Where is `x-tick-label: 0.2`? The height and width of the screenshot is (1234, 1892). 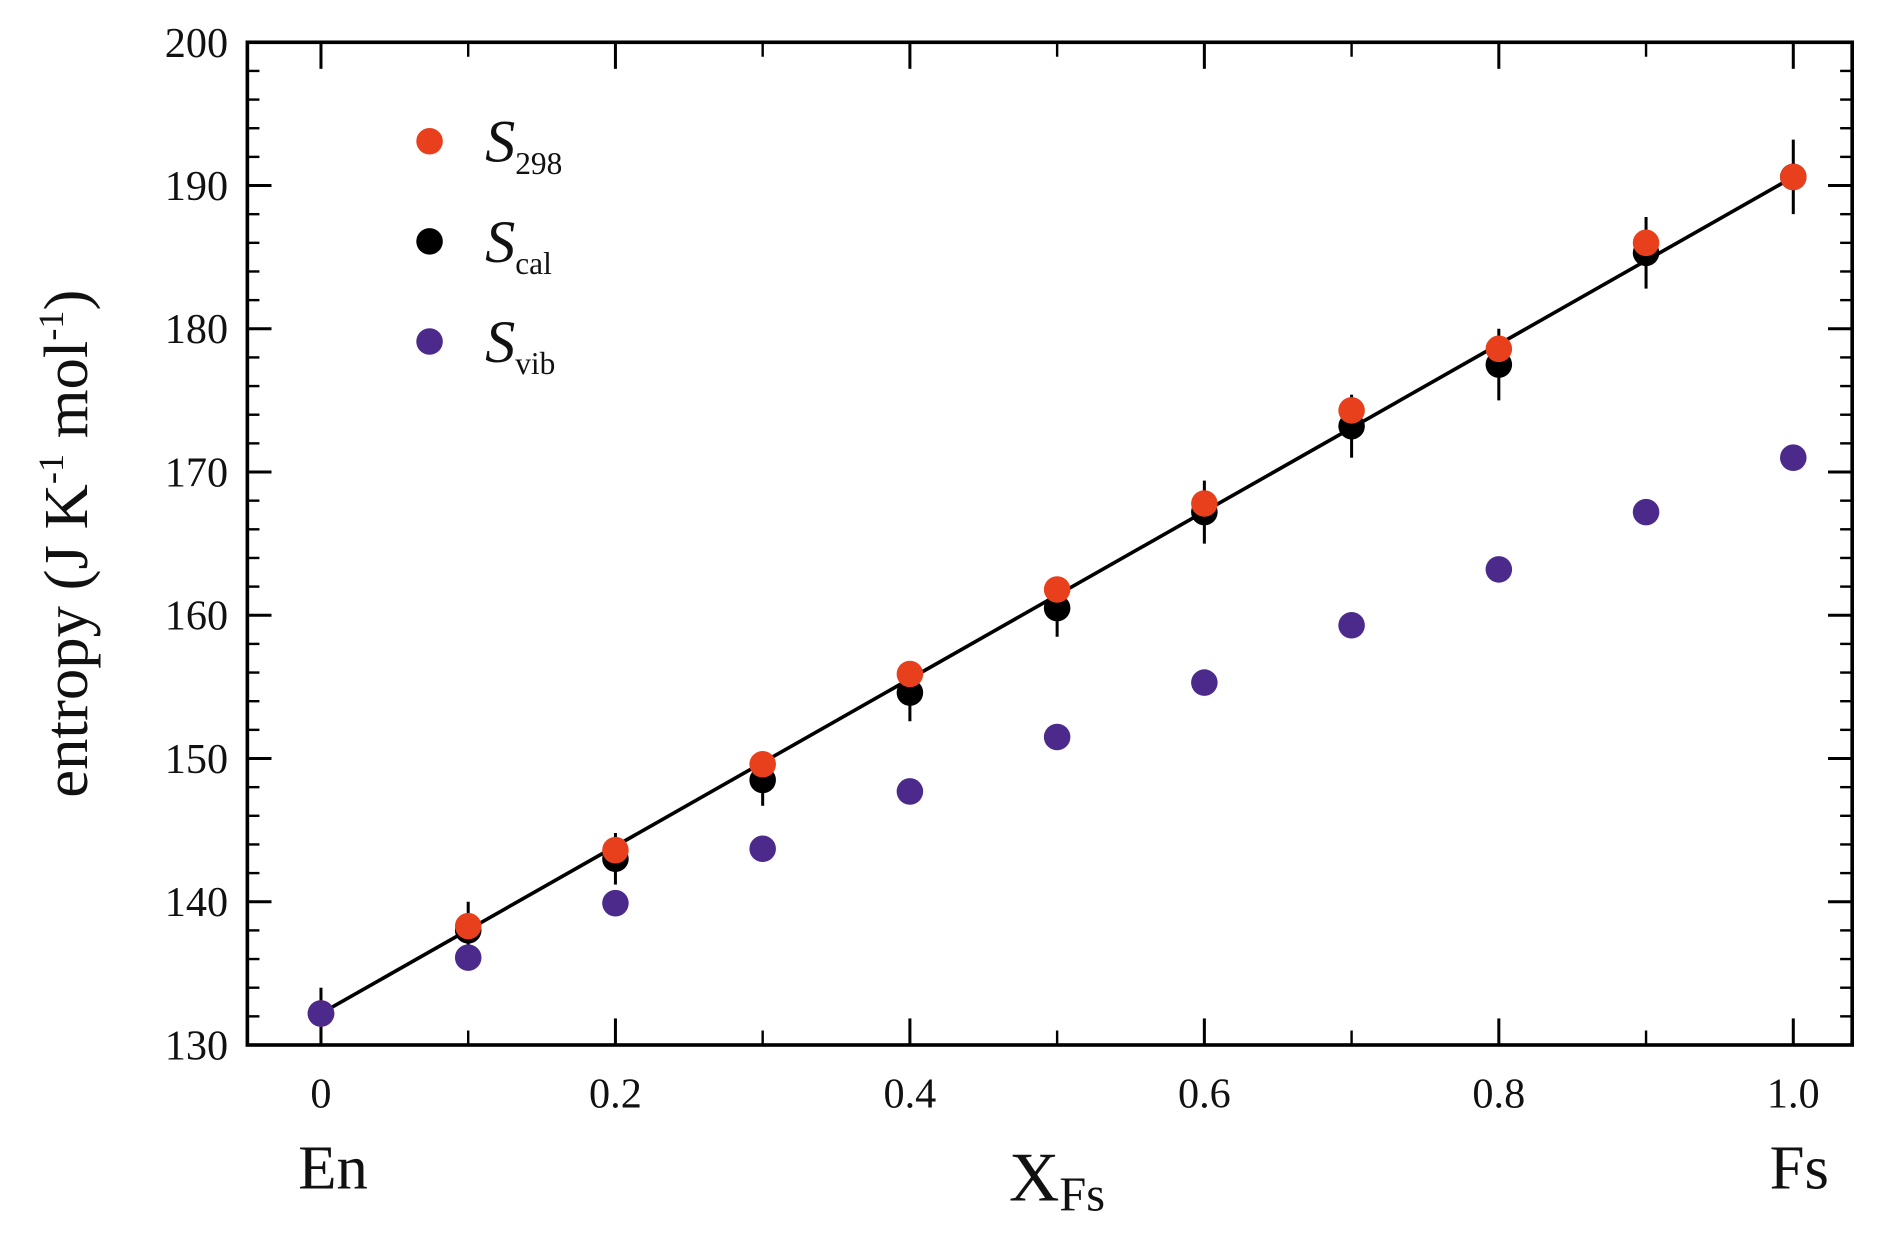 x-tick-label: 0.2 is located at coordinates (615, 1094).